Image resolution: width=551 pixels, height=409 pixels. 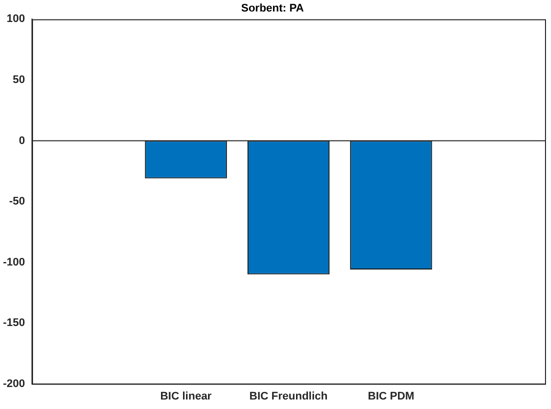 What do you see at coordinates (272, 8) in the screenshot?
I see `chart-title: Sorbent: PA` at bounding box center [272, 8].